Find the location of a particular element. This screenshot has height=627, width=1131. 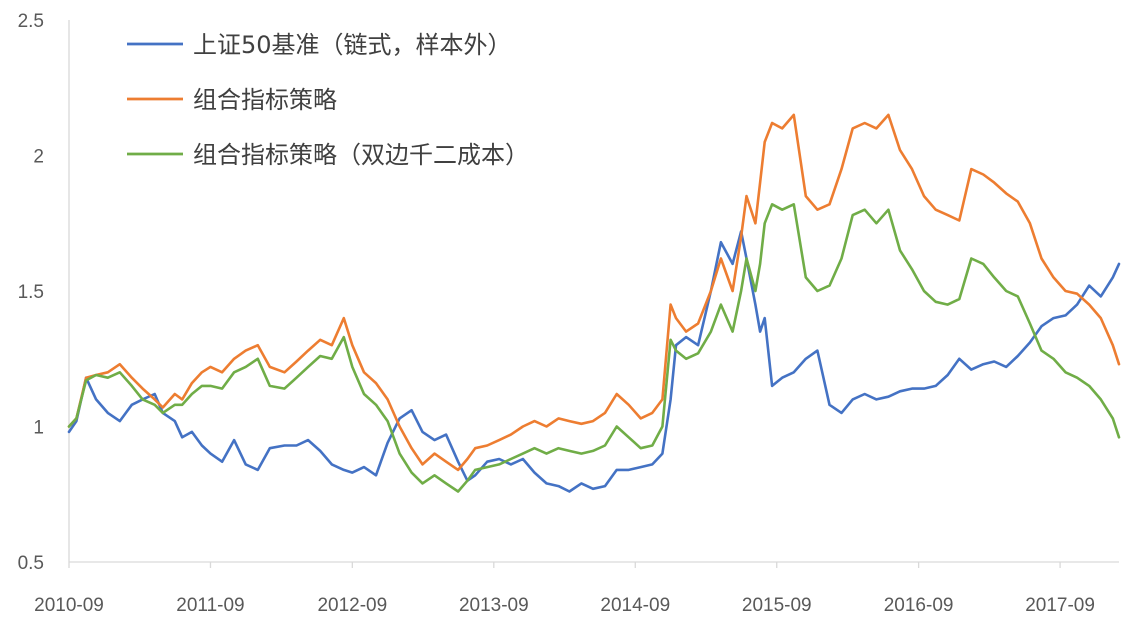

x-tick-label: 2013-09 is located at coordinates (494, 605).